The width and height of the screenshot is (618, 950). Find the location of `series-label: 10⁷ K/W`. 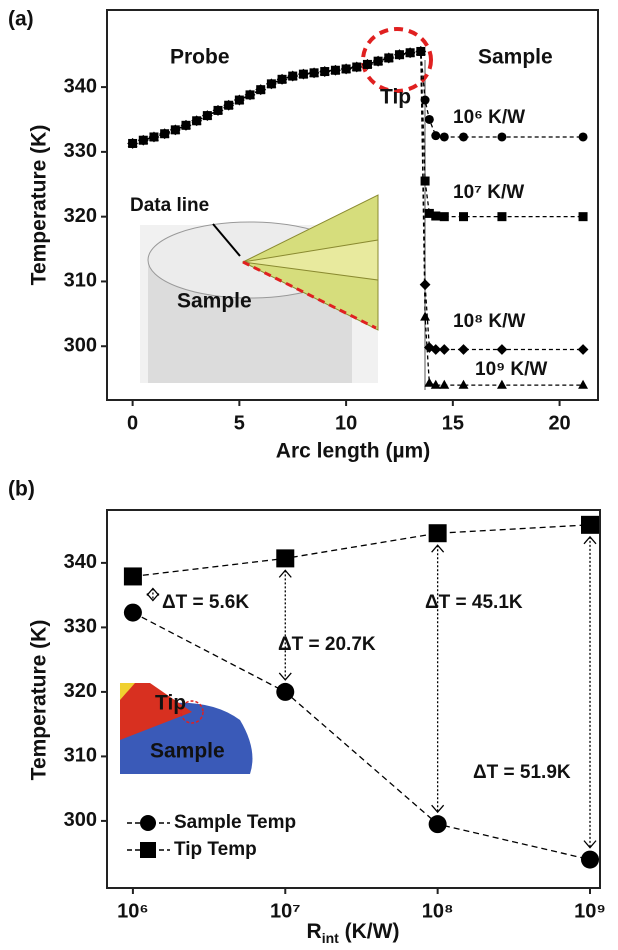

series-label: 10⁷ K/W is located at coordinates (488, 192).